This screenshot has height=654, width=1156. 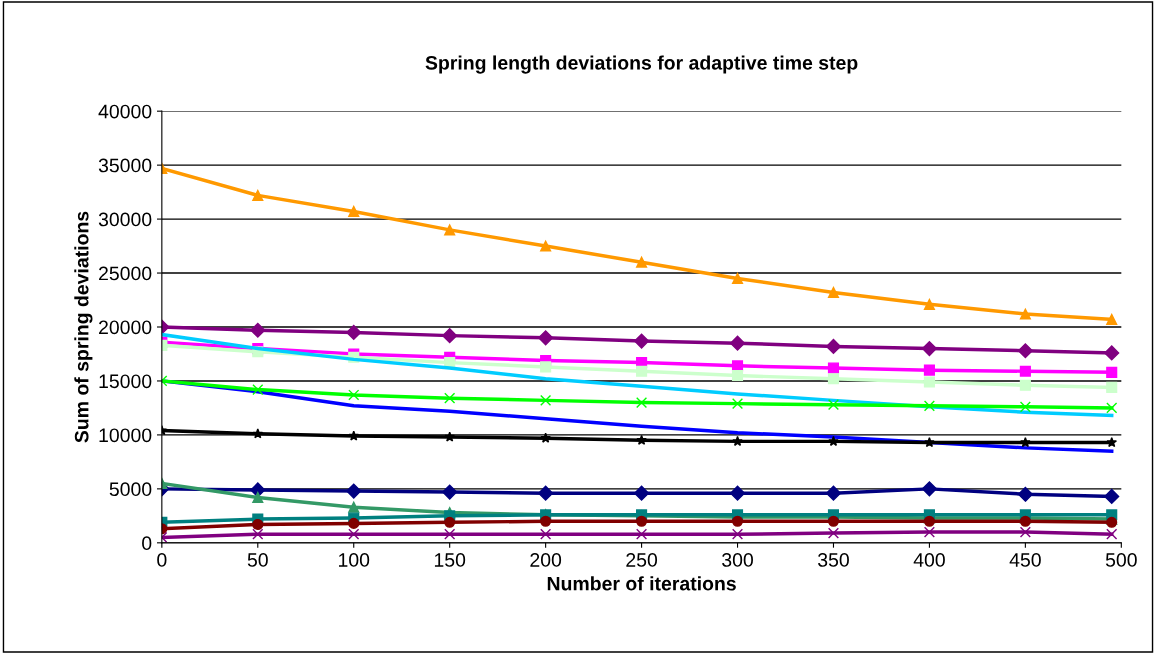 What do you see at coordinates (257, 560) in the screenshot?
I see `x-tick-label: 50` at bounding box center [257, 560].